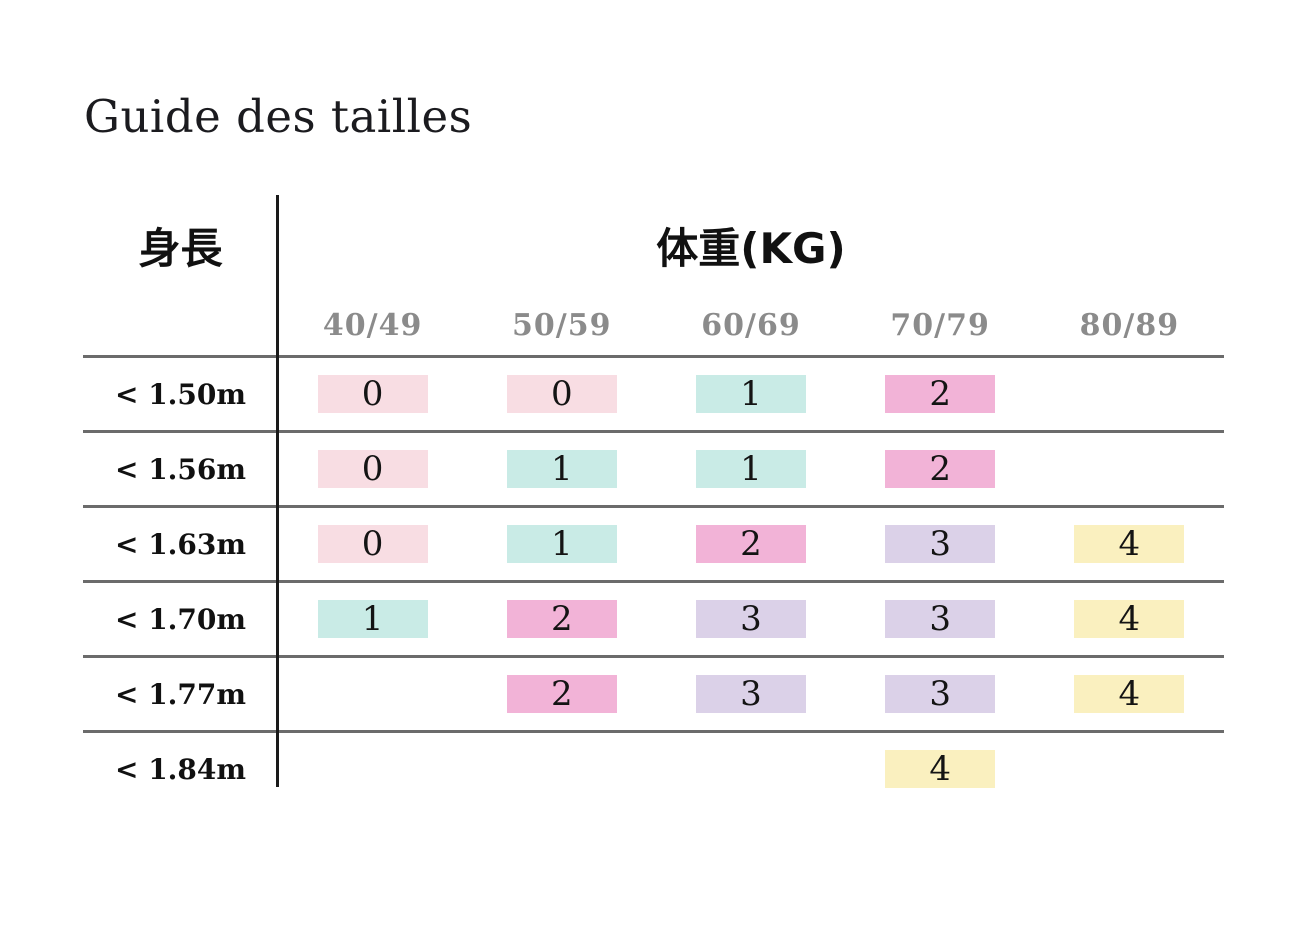  I want to click on weight-range-label: 60/69, so click(751, 325).